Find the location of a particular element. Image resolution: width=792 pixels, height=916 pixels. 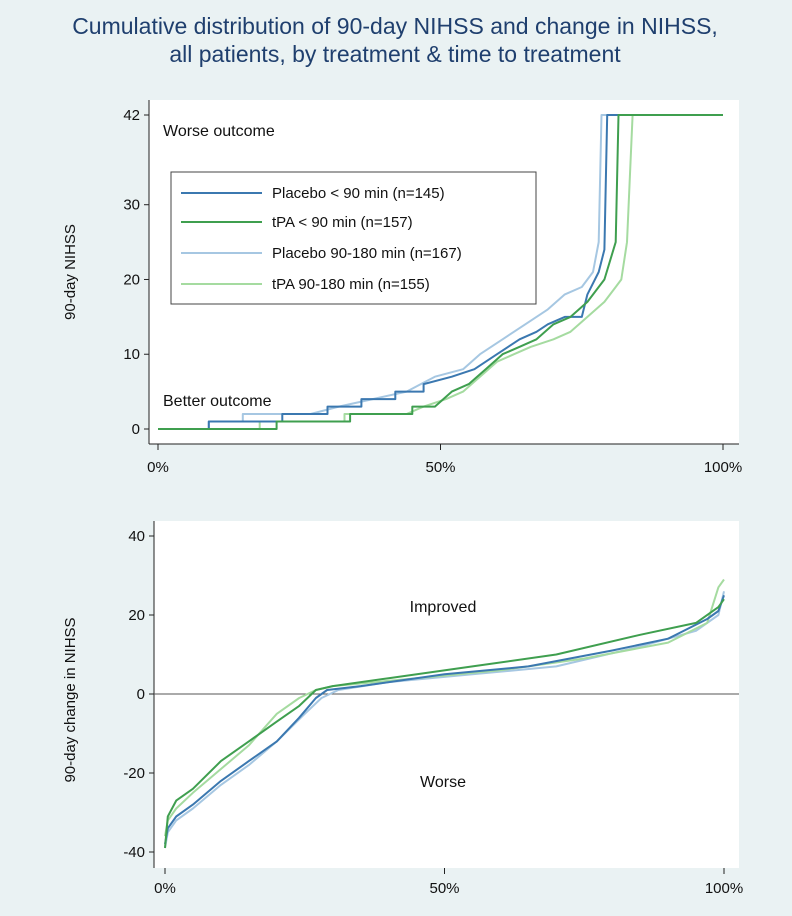

change-x-tick-label: 0% is located at coordinates (165, 888).